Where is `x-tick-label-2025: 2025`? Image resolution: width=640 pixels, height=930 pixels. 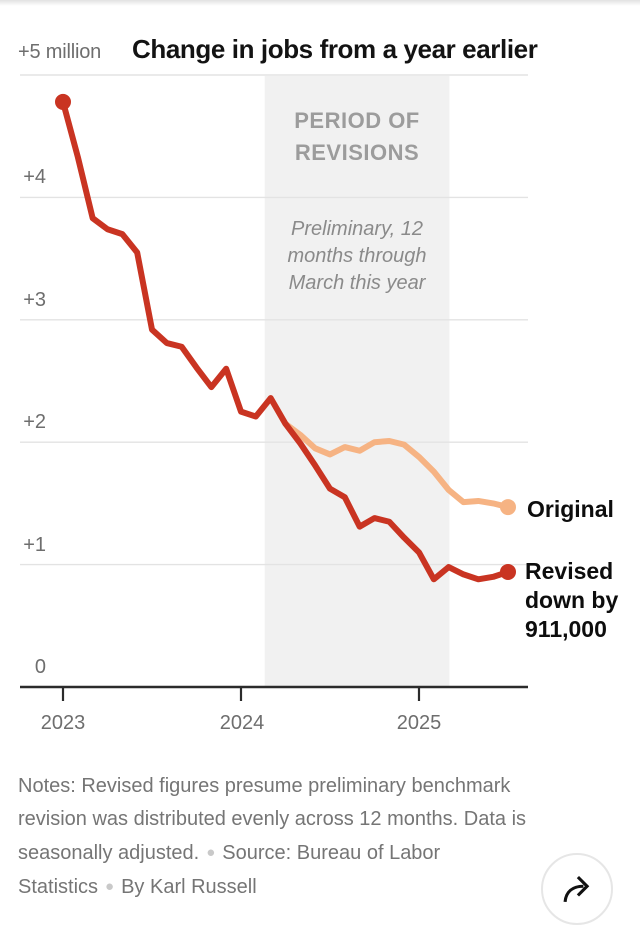 x-tick-label-2025: 2025 is located at coordinates (419, 723).